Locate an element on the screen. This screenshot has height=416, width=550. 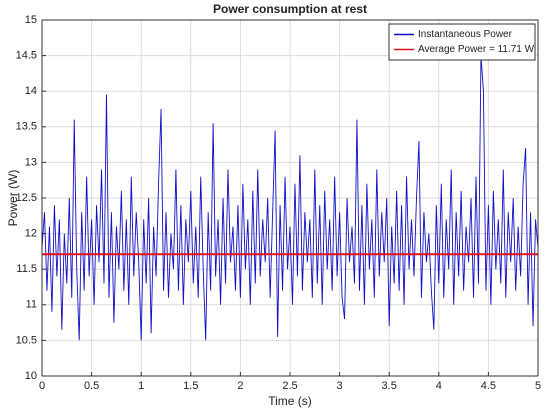
x-tick-label: 5 is located at coordinates (538, 386).